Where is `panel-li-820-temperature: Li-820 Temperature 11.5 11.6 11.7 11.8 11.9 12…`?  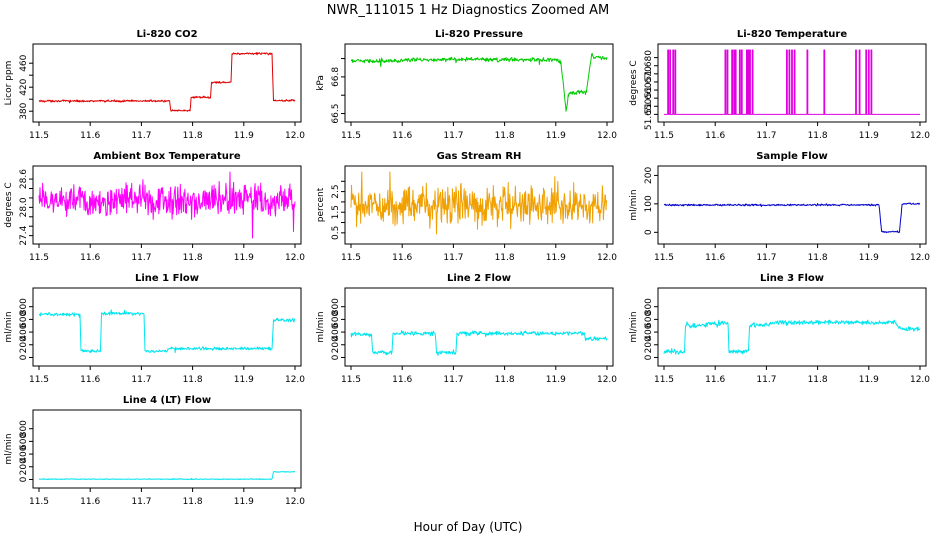 panel-li-820-temperature: Li-820 Temperature 11.5 11.6 11.7 11.8 11.9 12… is located at coordinates (779, 85).